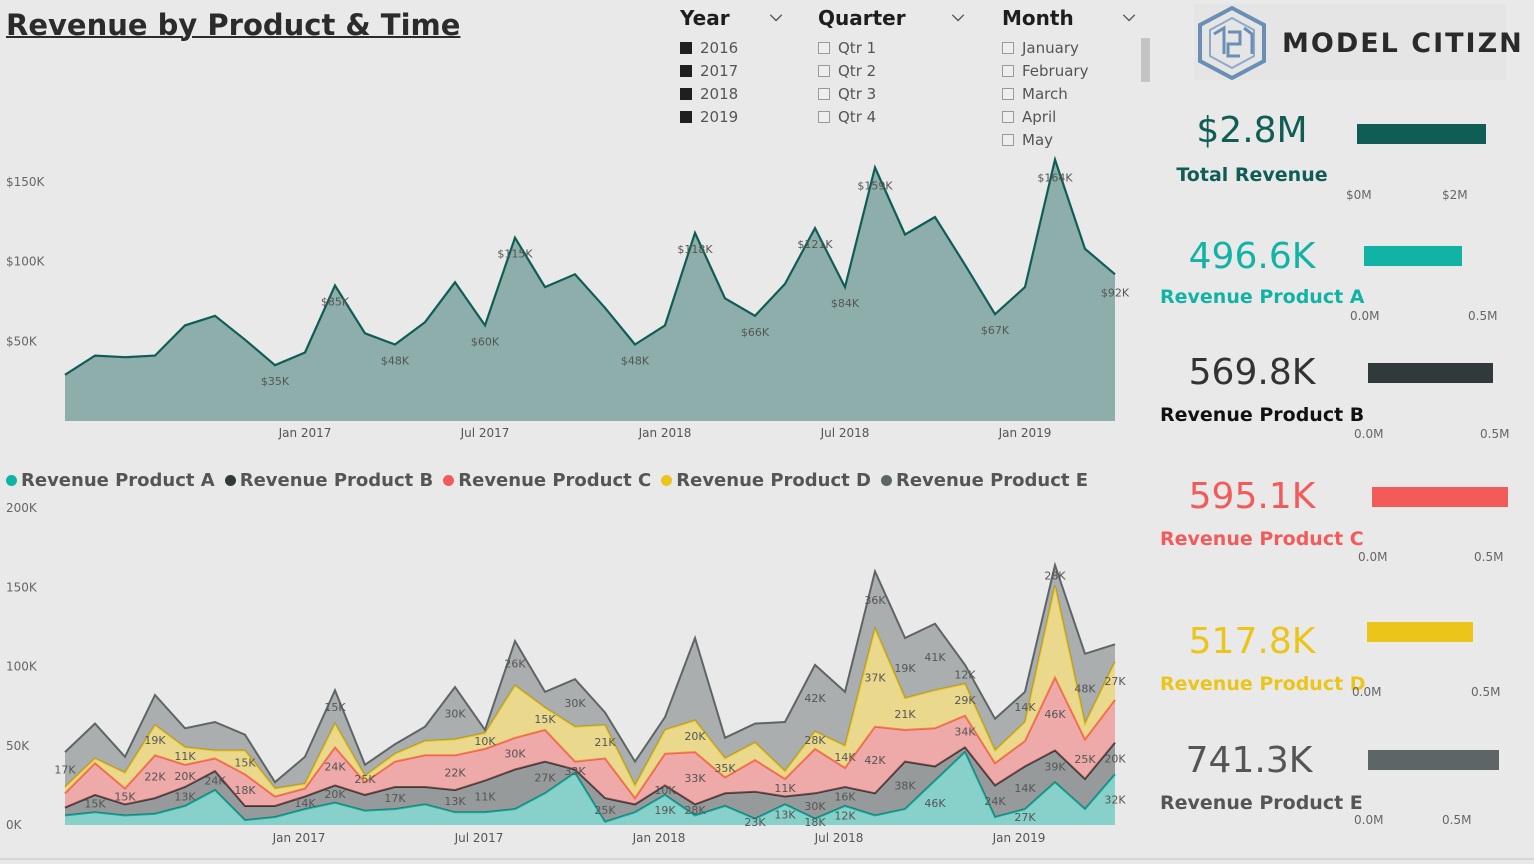  What do you see at coordinates (705, 18) in the screenshot?
I see `year-slicer-title: Year` at bounding box center [705, 18].